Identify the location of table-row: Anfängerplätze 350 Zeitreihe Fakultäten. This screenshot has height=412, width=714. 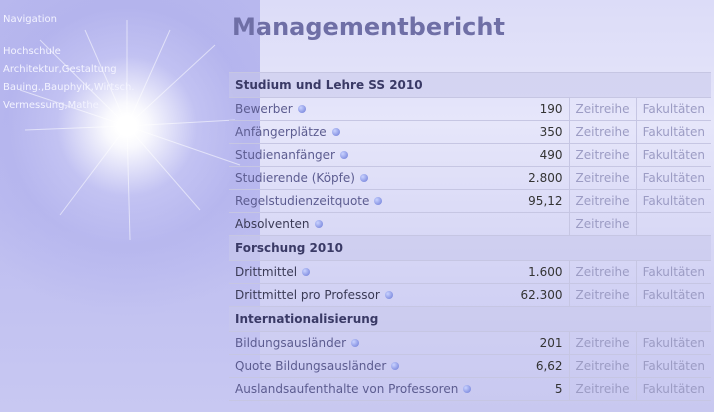
(470, 132).